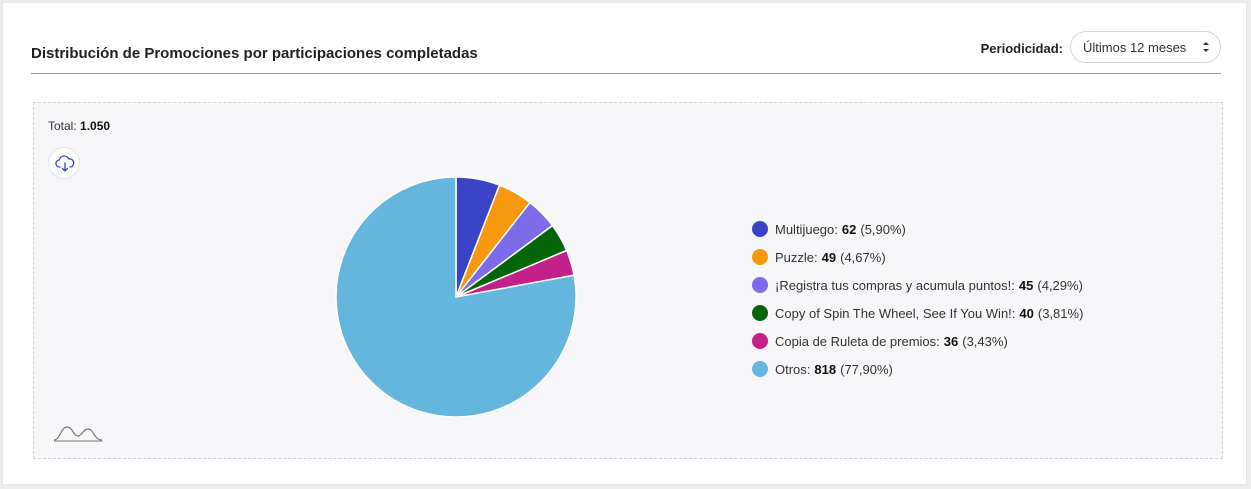 The height and width of the screenshot is (489, 1251). What do you see at coordinates (62, 126) in the screenshot?
I see `total-label: Total:` at bounding box center [62, 126].